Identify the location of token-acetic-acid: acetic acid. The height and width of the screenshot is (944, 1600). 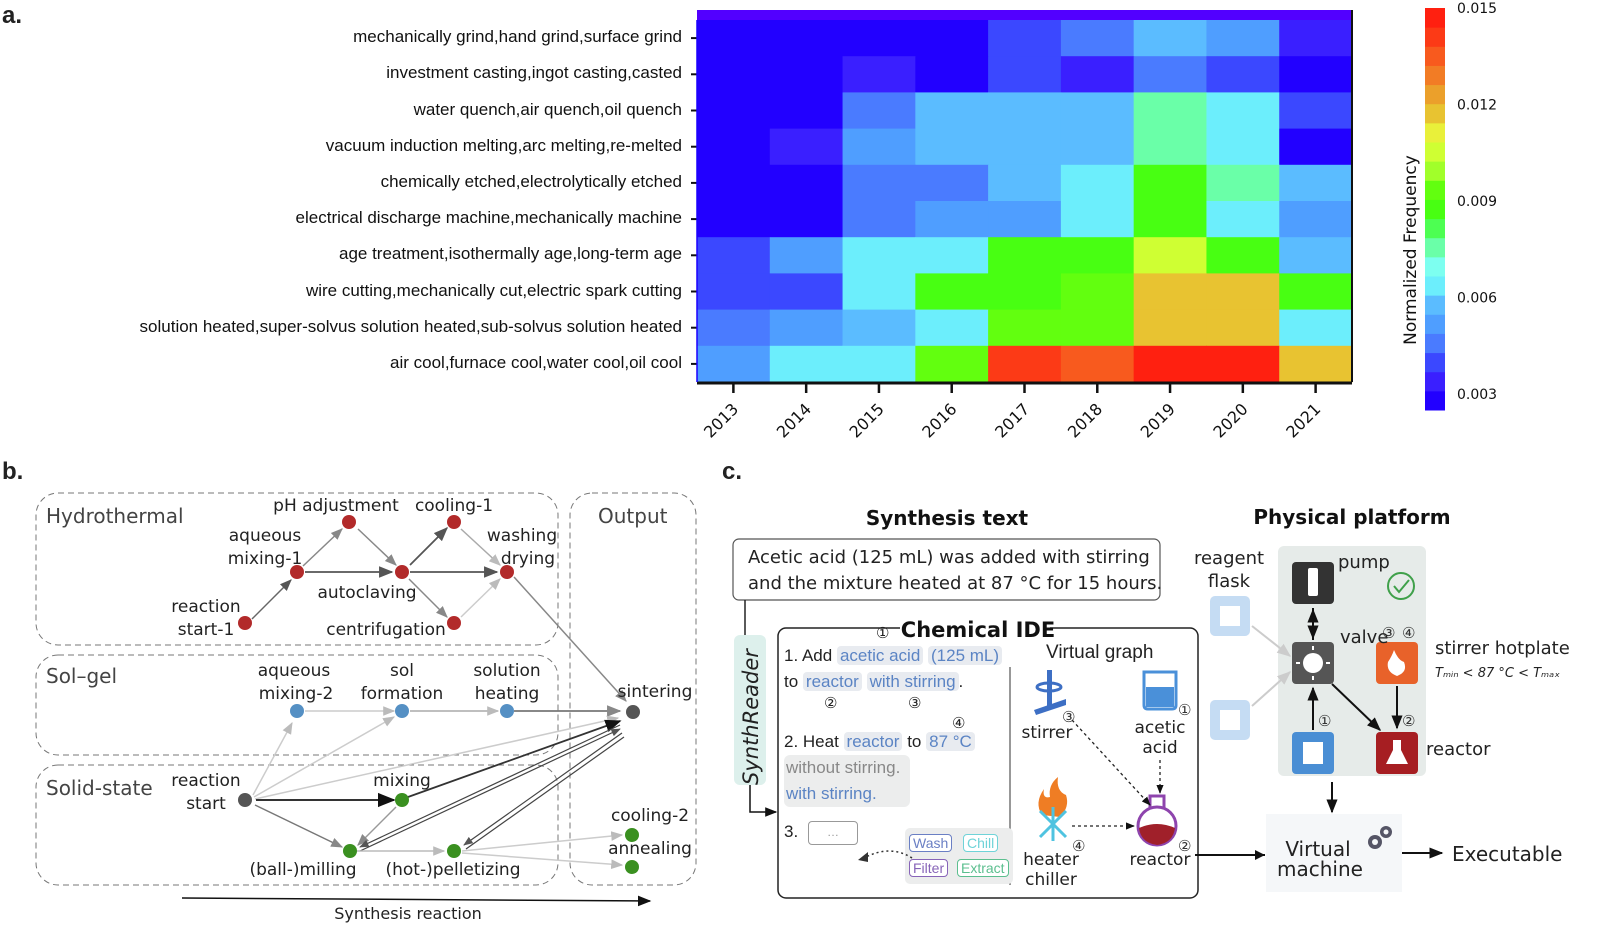
(880, 655).